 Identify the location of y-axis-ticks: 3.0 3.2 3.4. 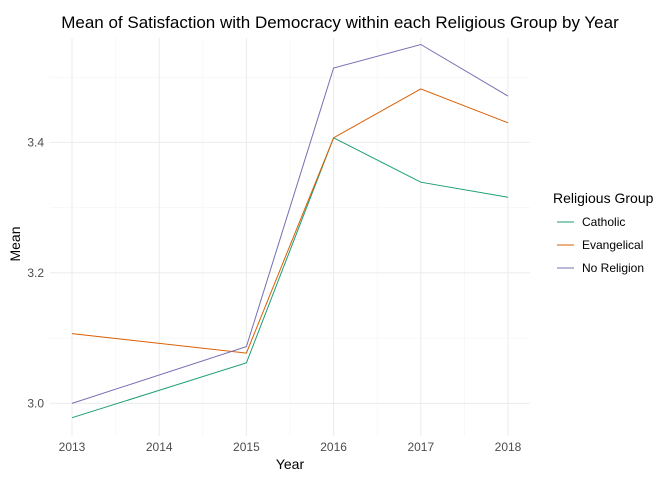
(35, 272).